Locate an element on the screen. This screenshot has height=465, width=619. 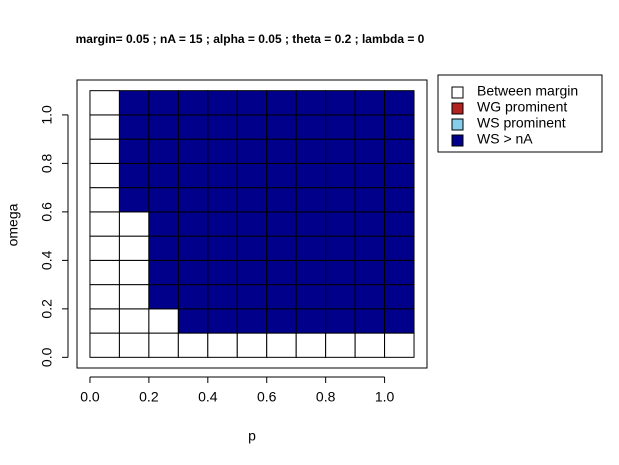
y-tick-label: 0.8 is located at coordinates (47, 163).